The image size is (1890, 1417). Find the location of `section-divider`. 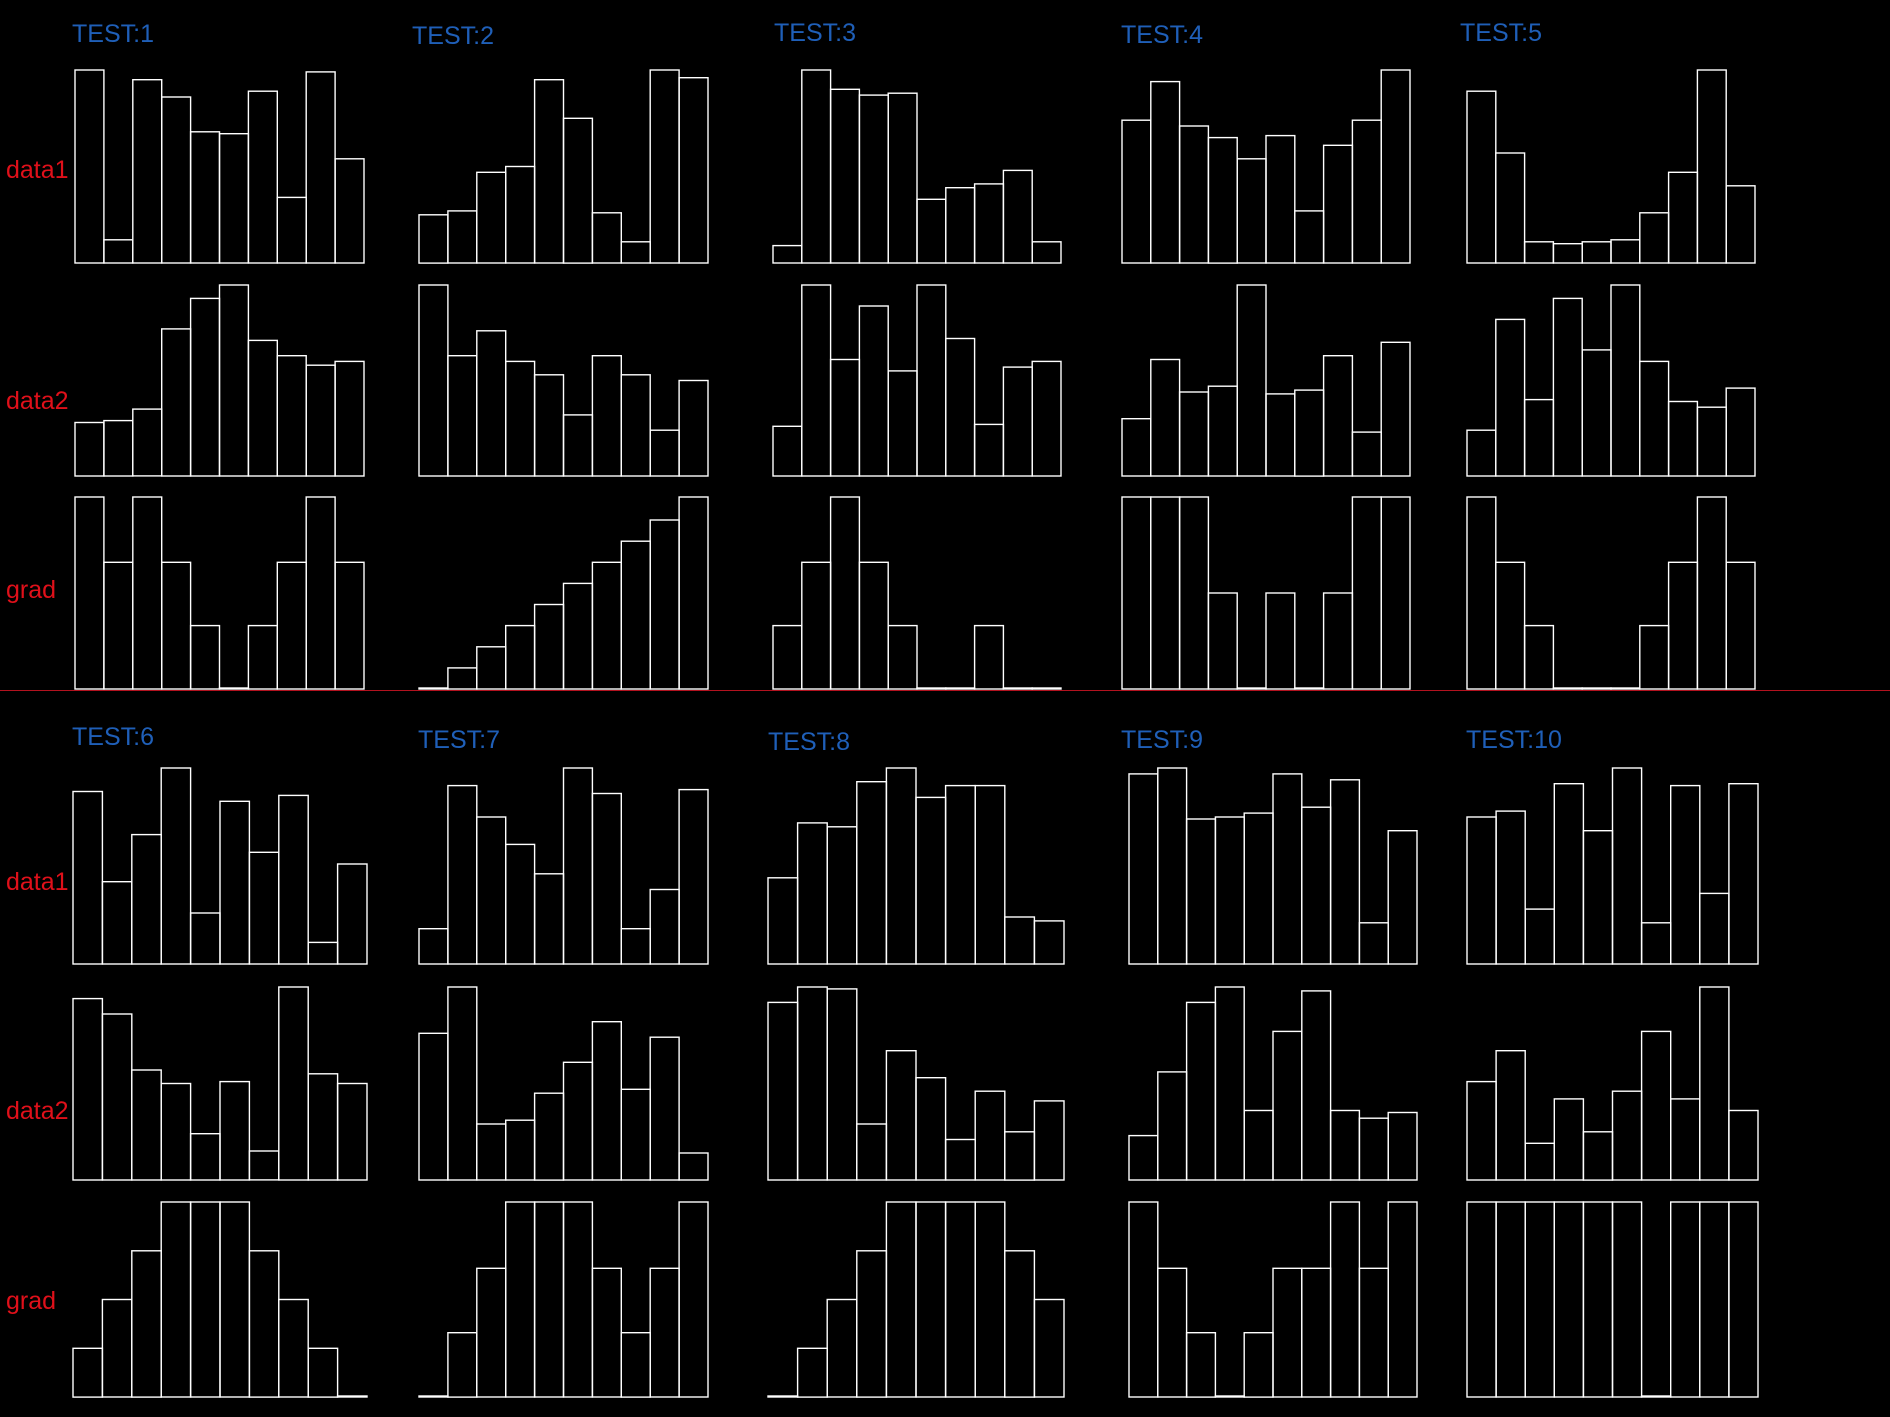

section-divider is located at coordinates (945, 690).